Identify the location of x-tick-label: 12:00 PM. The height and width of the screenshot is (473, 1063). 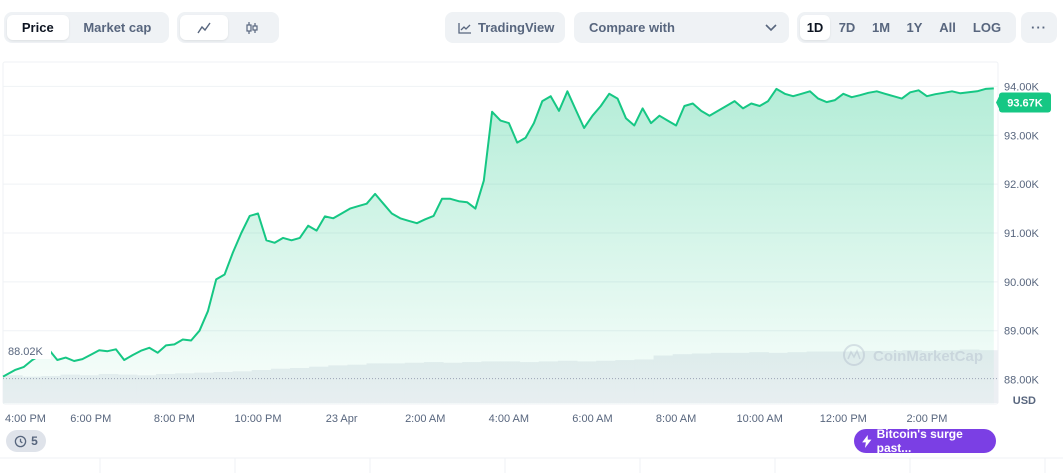
(843, 419).